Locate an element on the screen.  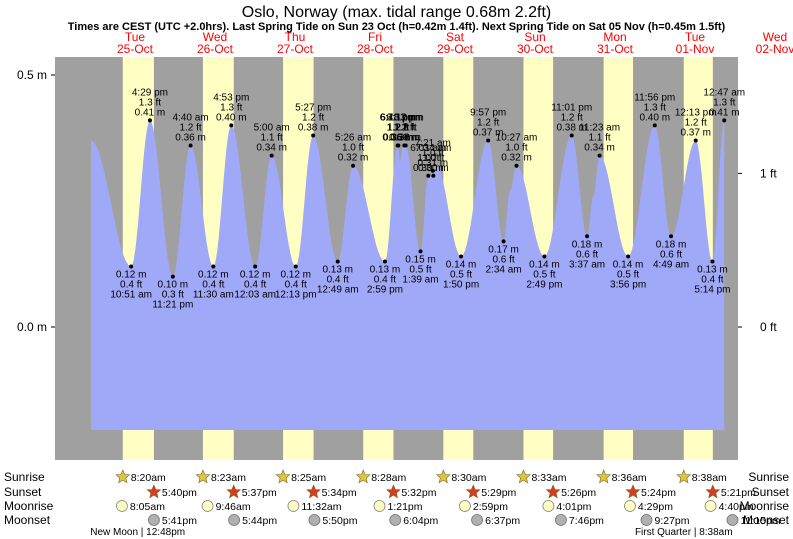
day-date: 29-Oct is located at coordinates (455, 49).